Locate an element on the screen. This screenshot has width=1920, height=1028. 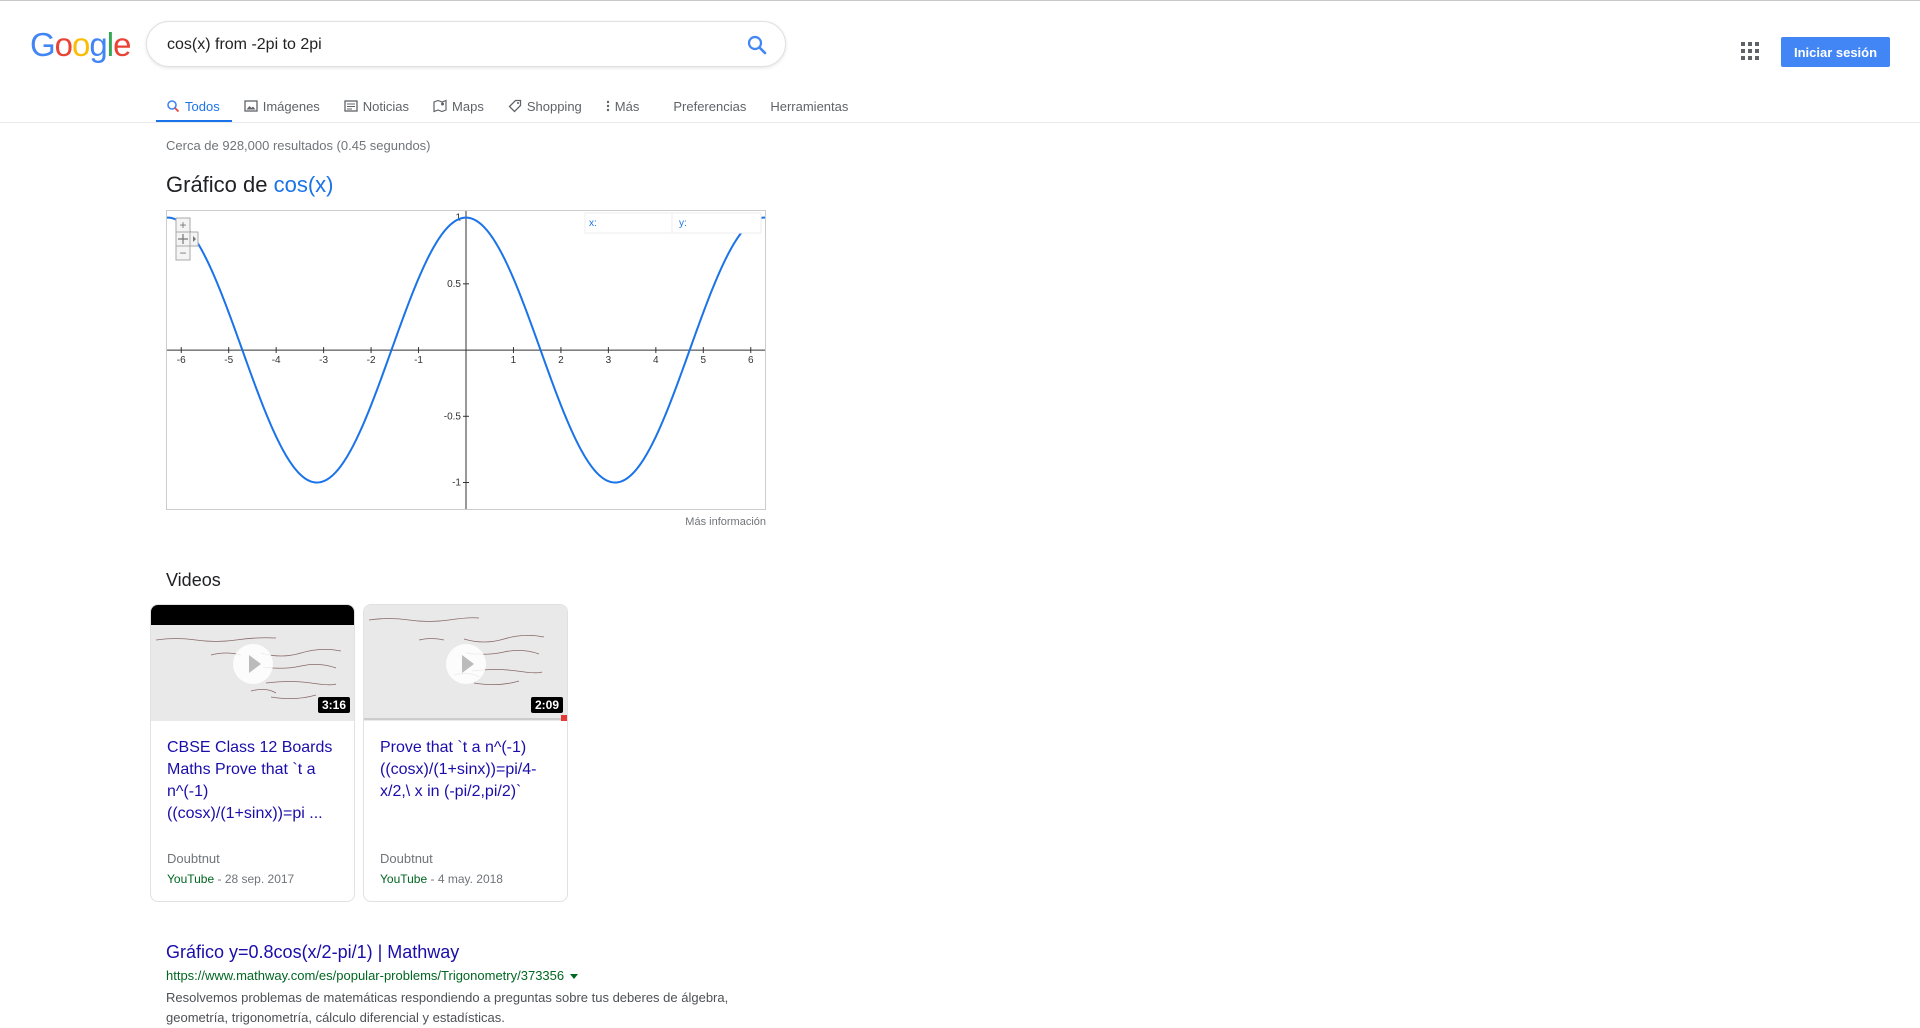
logo-letter: G is located at coordinates (43, 44).